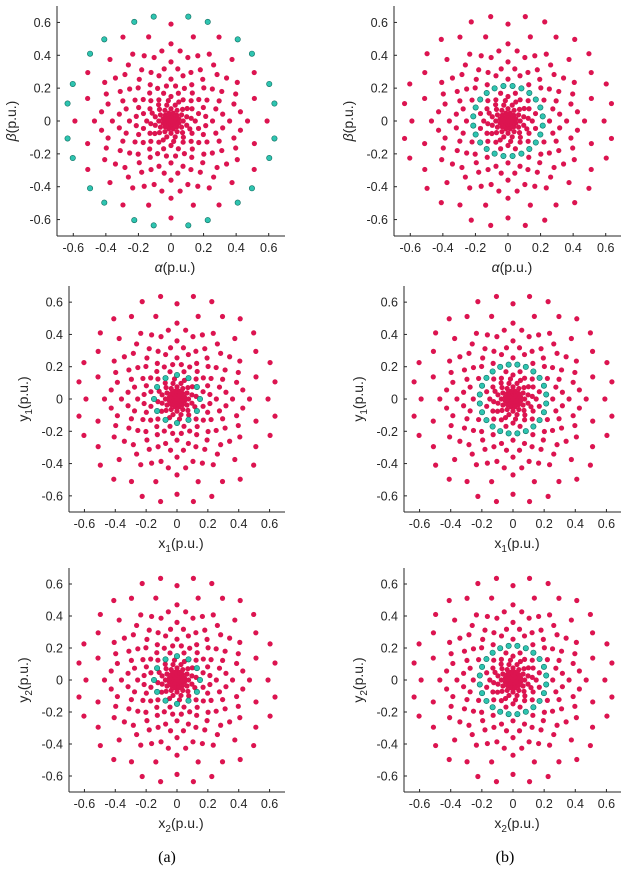 This screenshot has height=873, width=621. What do you see at coordinates (161, 823) in the screenshot?
I see `x-axis-label-symbol: x` at bounding box center [161, 823].